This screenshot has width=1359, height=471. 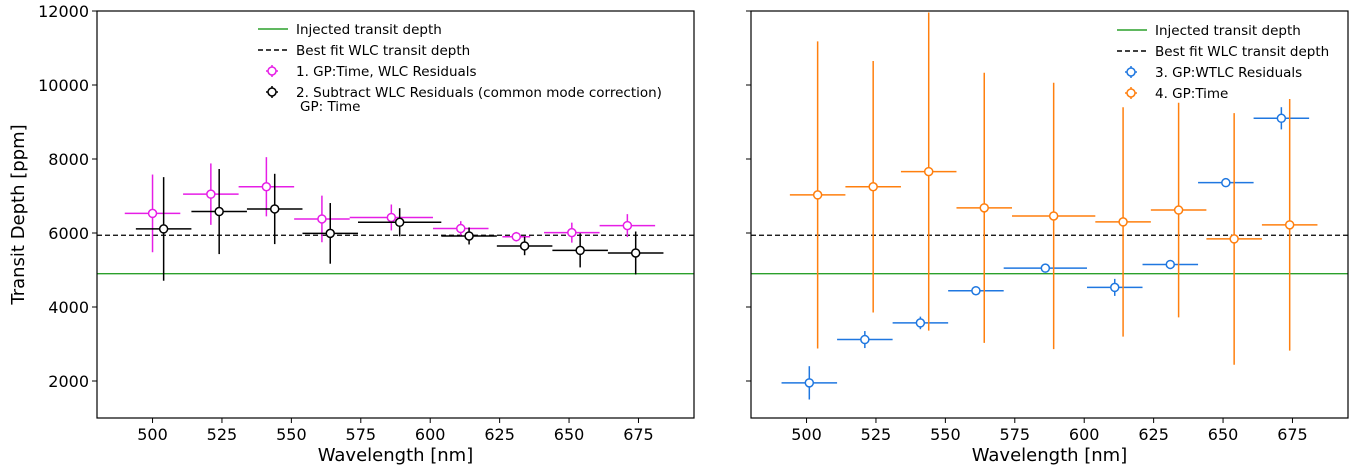 What do you see at coordinates (369, 30) in the screenshot?
I see `legend-label: Injected transit depth` at bounding box center [369, 30].